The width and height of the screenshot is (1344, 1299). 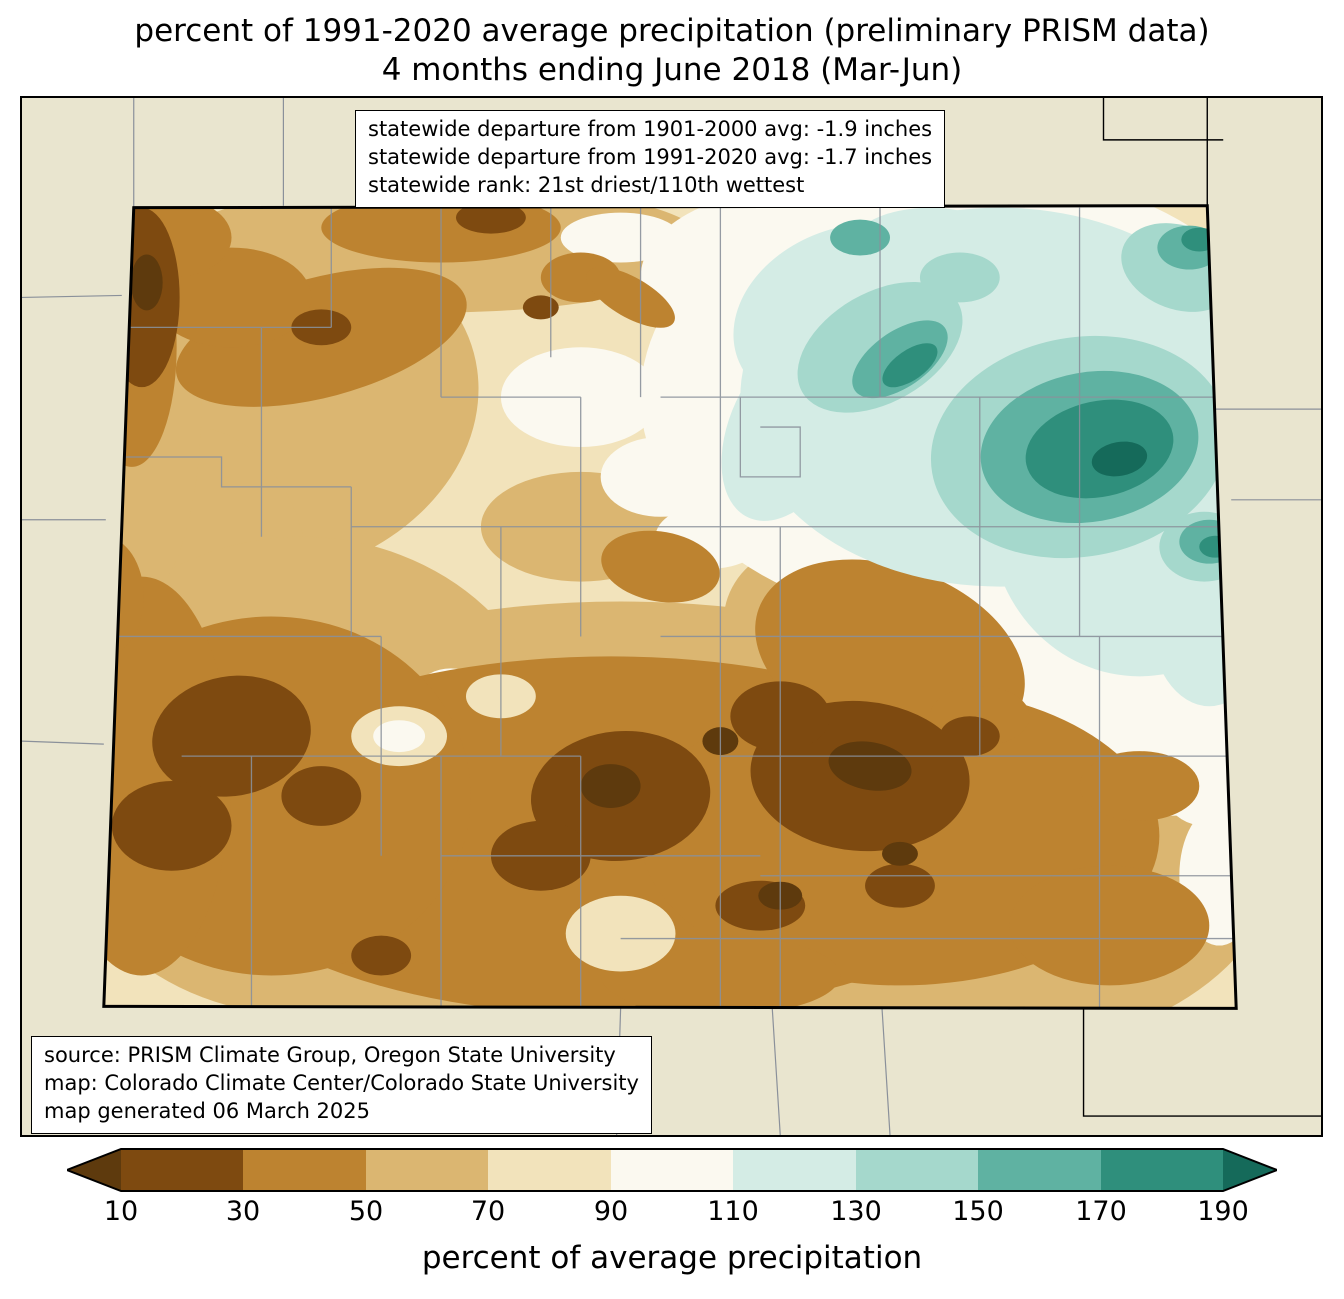 I want to click on colorbar-outline, so click(x=672, y=1170).